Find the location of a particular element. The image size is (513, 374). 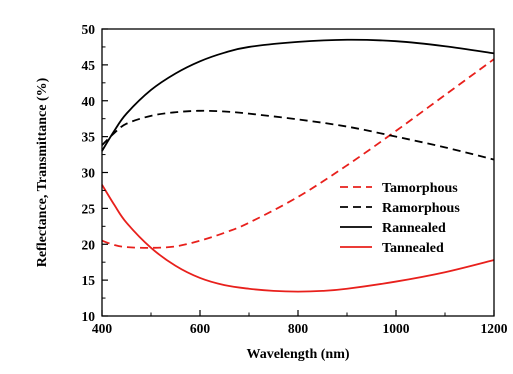

y-tick-label: 40 is located at coordinates (89, 101).